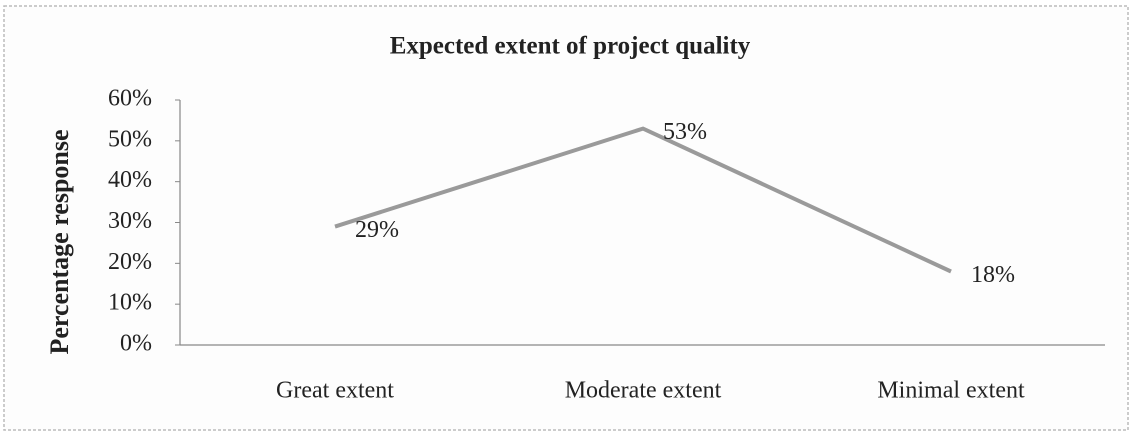 The height and width of the screenshot is (435, 1133). I want to click on y-tick-label: 20%, so click(130, 262).